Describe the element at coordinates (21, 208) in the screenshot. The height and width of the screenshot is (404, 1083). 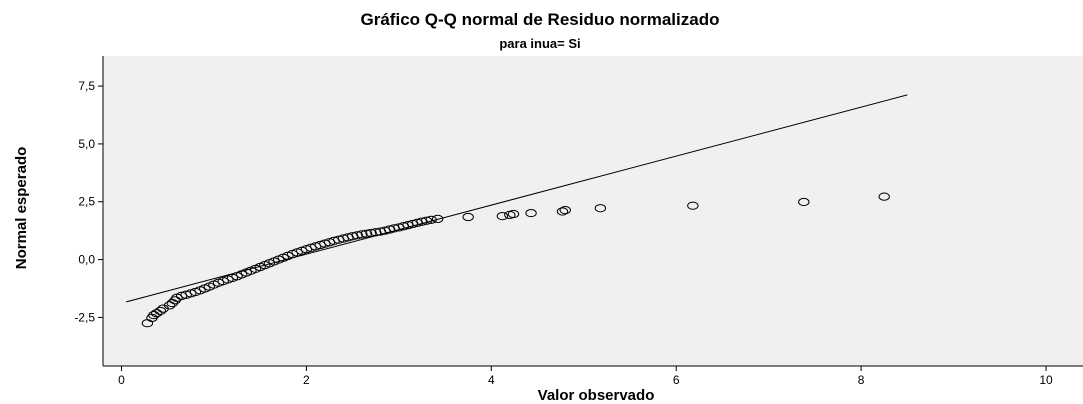
I see `y-axis-title: Normal esperado` at that location.